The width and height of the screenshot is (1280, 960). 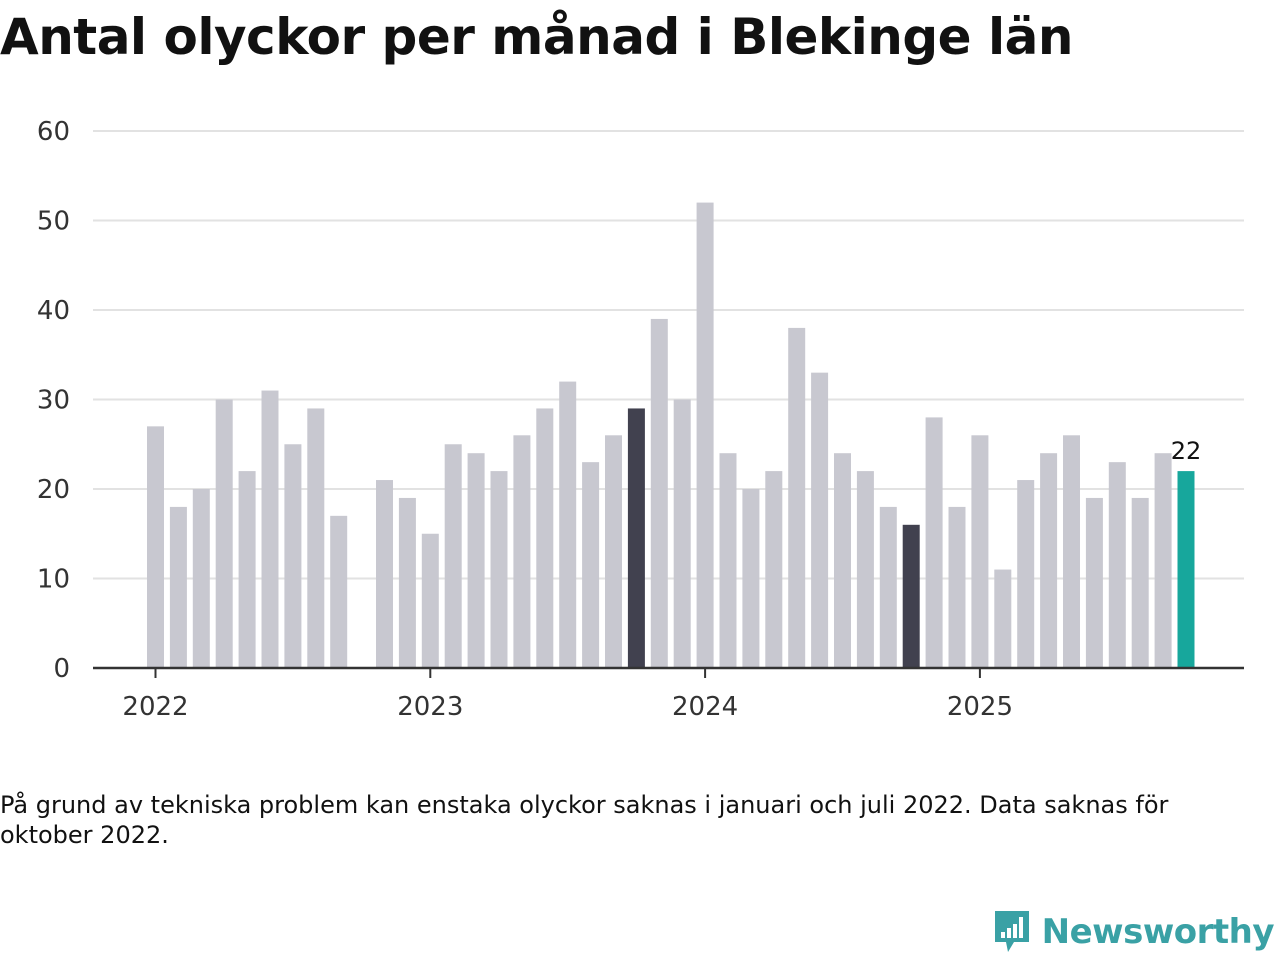 I want to click on brand-logo: Newsworthy, so click(x=1133, y=932).